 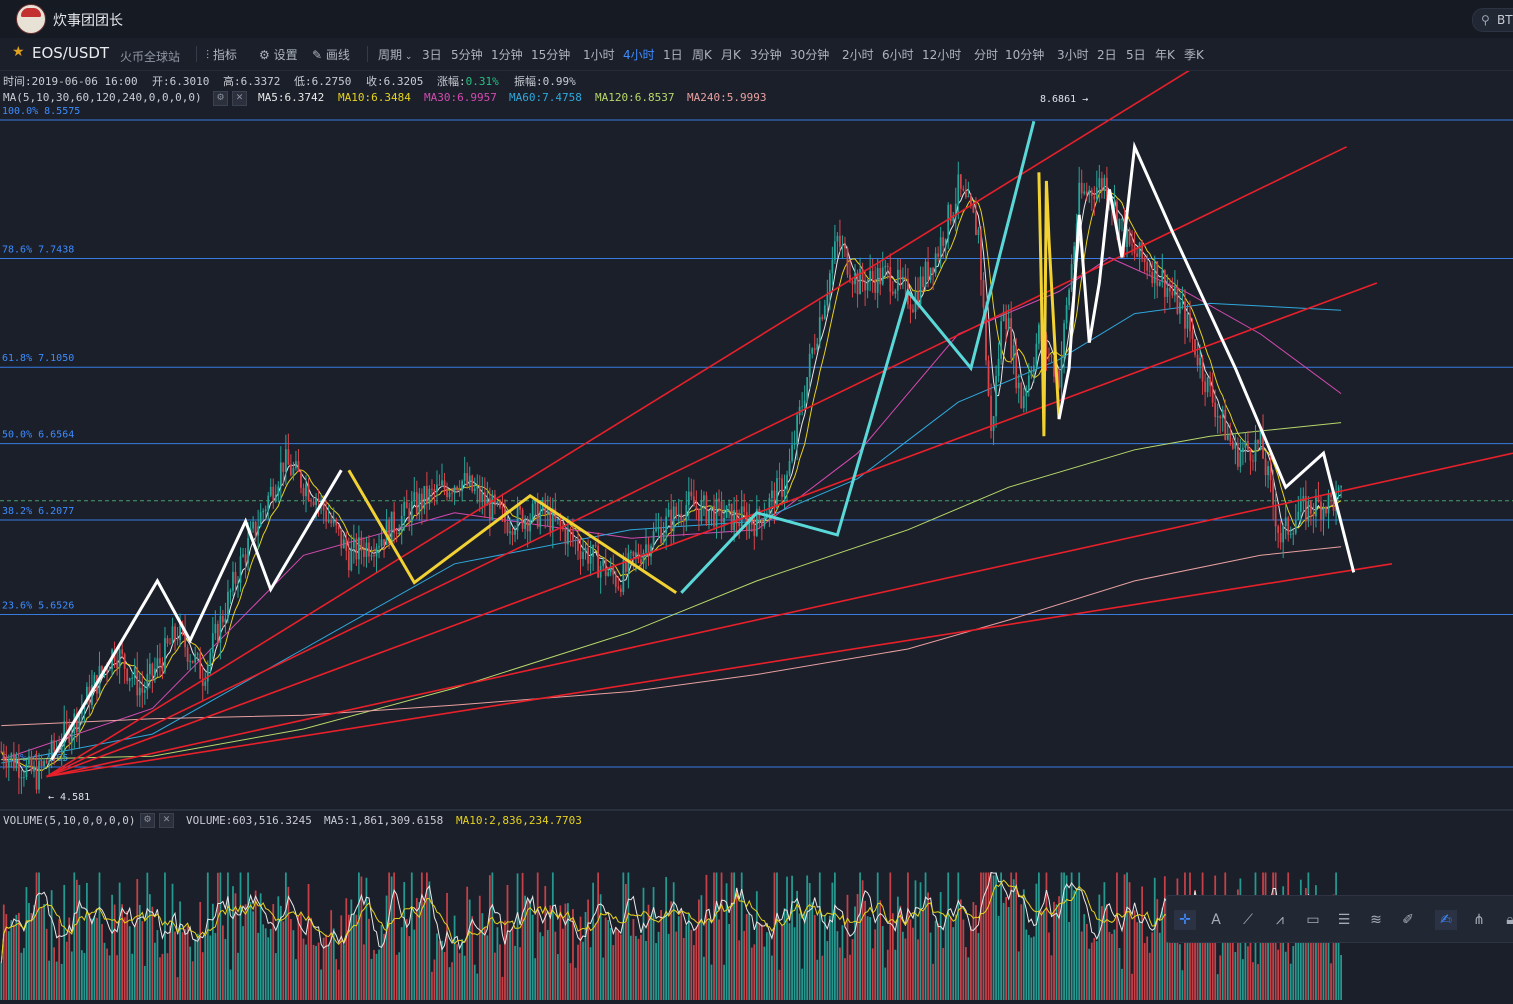 I want to click on period-12: 6小时, so click(x=898, y=55).